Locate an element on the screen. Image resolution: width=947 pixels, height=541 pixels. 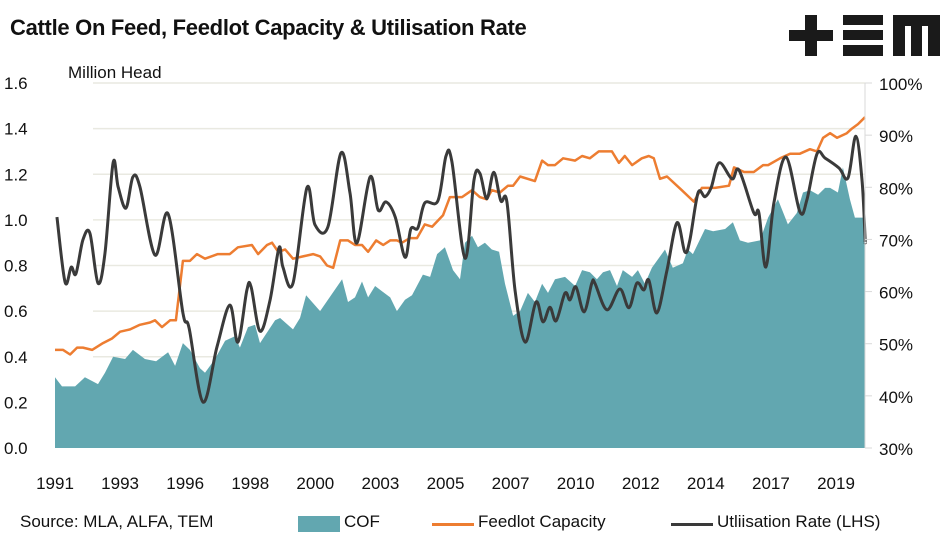
y-left-tick-label: 0.8 is located at coordinates (16, 266).